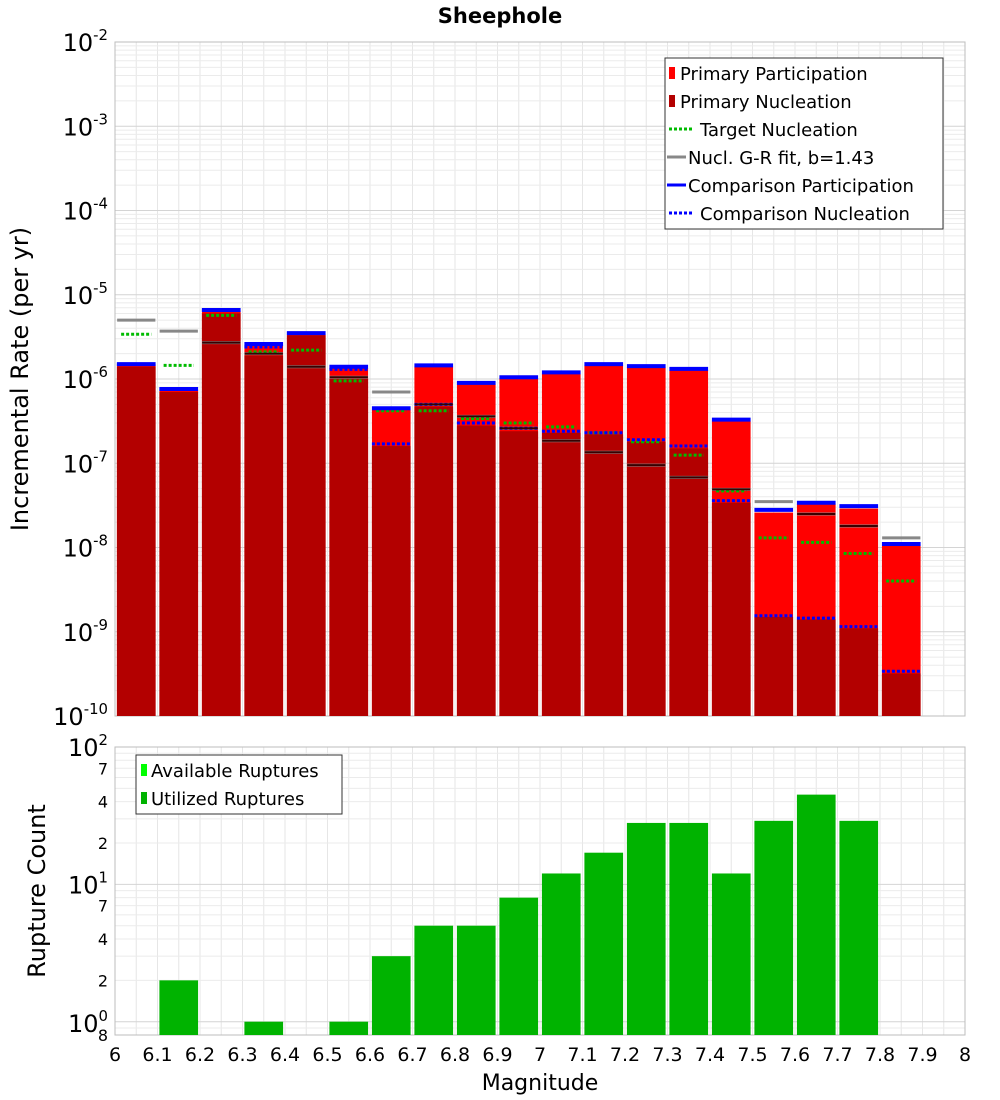 This screenshot has width=1000, height=1100. I want to click on legend-entry: Primary Nucleation, so click(766, 102).